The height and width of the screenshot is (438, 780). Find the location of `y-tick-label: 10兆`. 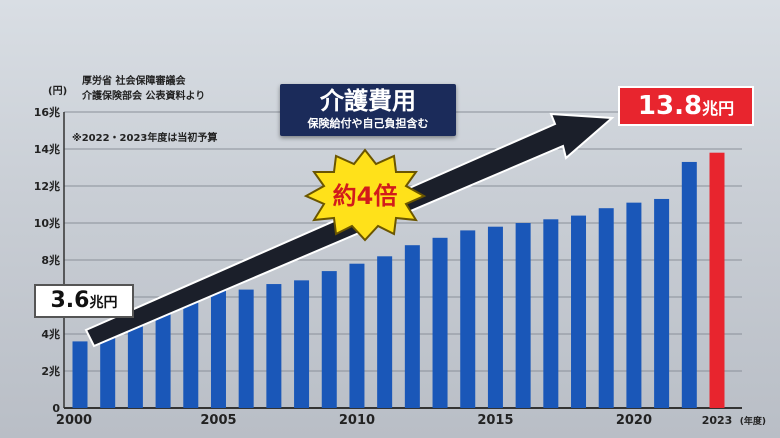

y-tick-label: 10兆 is located at coordinates (47, 223).